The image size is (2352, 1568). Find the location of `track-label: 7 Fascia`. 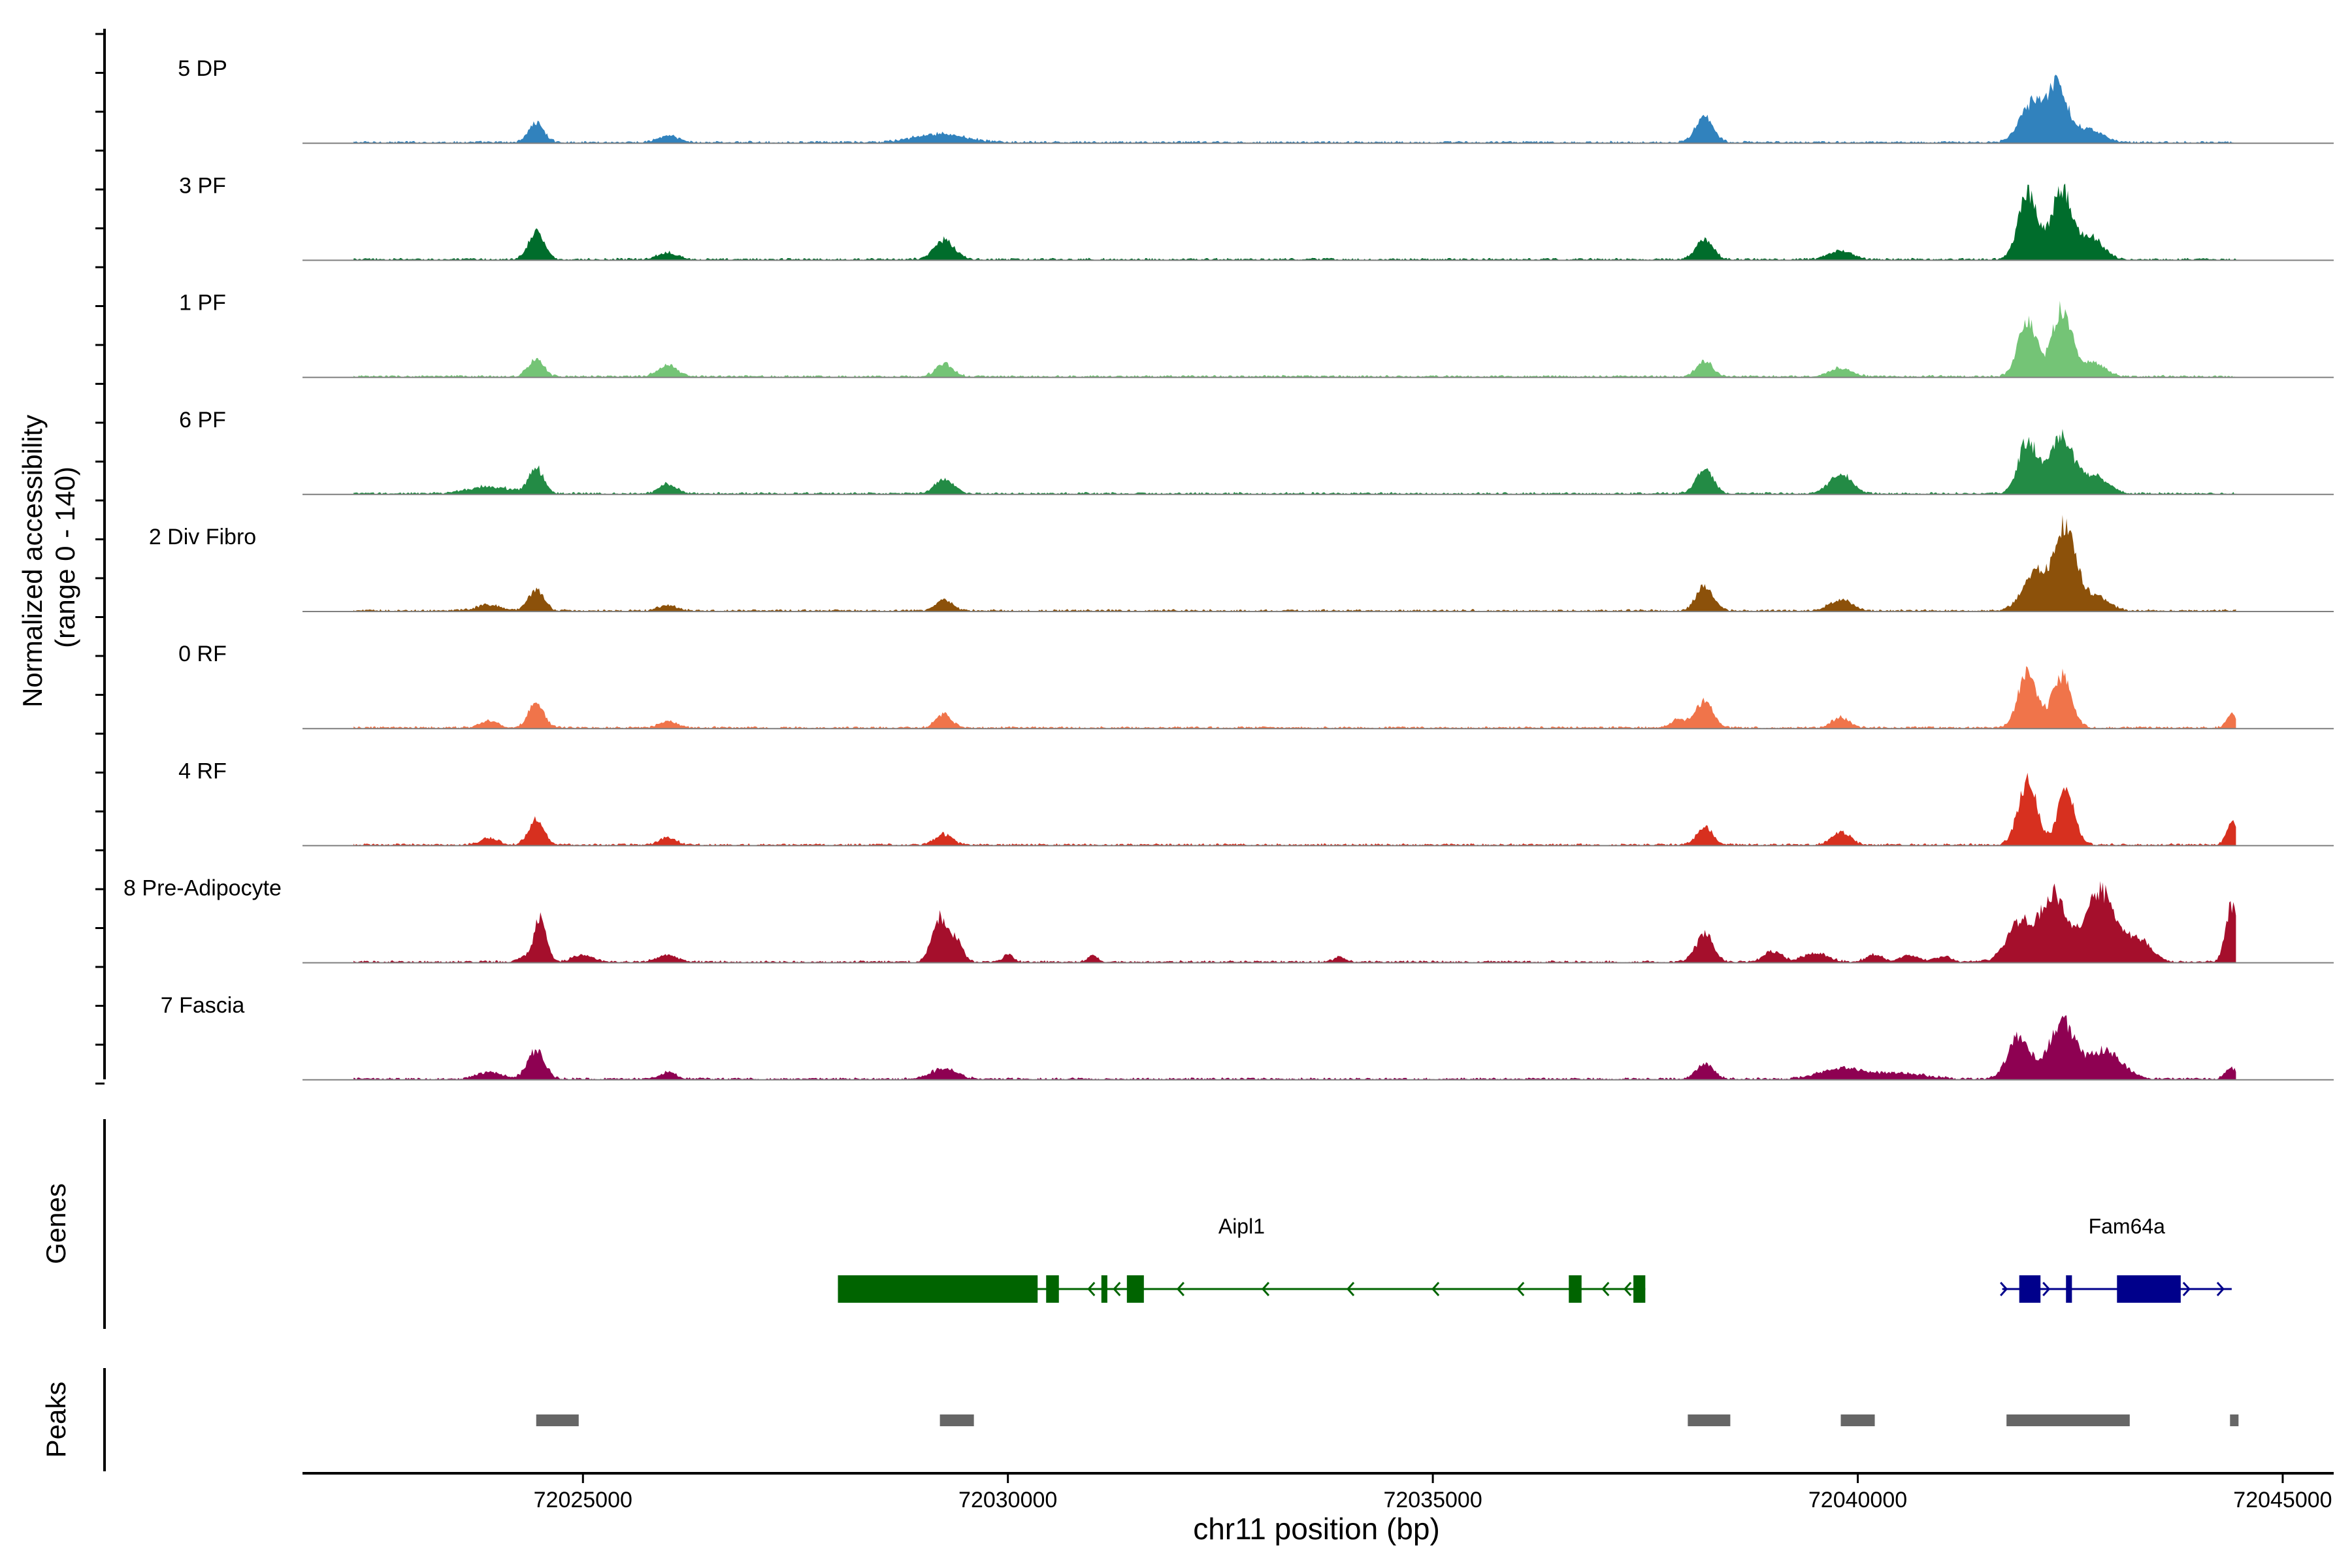

track-label: 7 Fascia is located at coordinates (203, 1005).